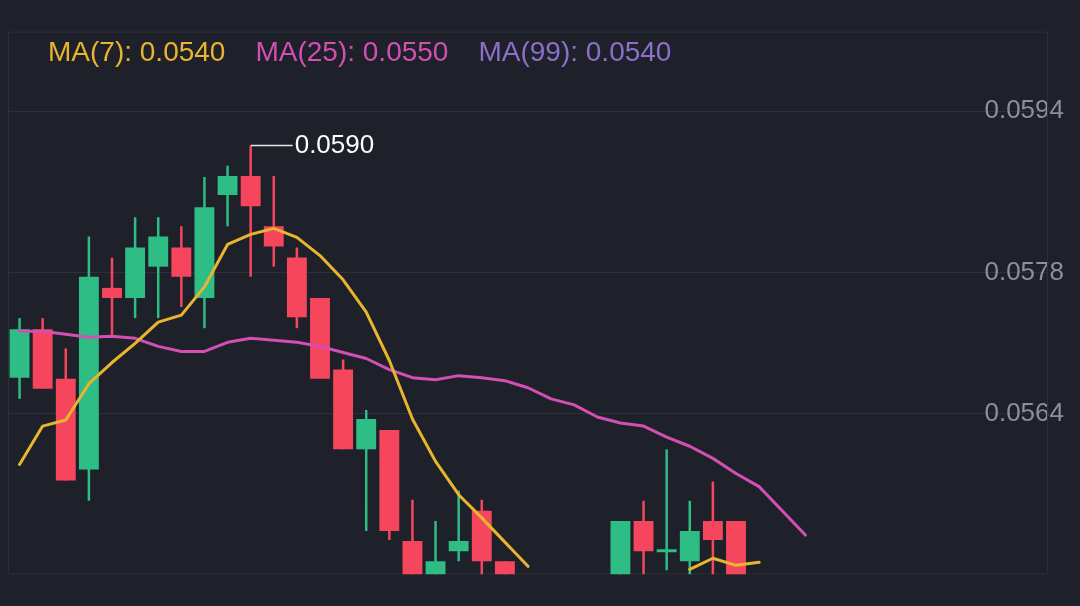  Describe the element at coordinates (575, 51) in the screenshot. I see `legend-label: MA(99): 0.0540` at that location.